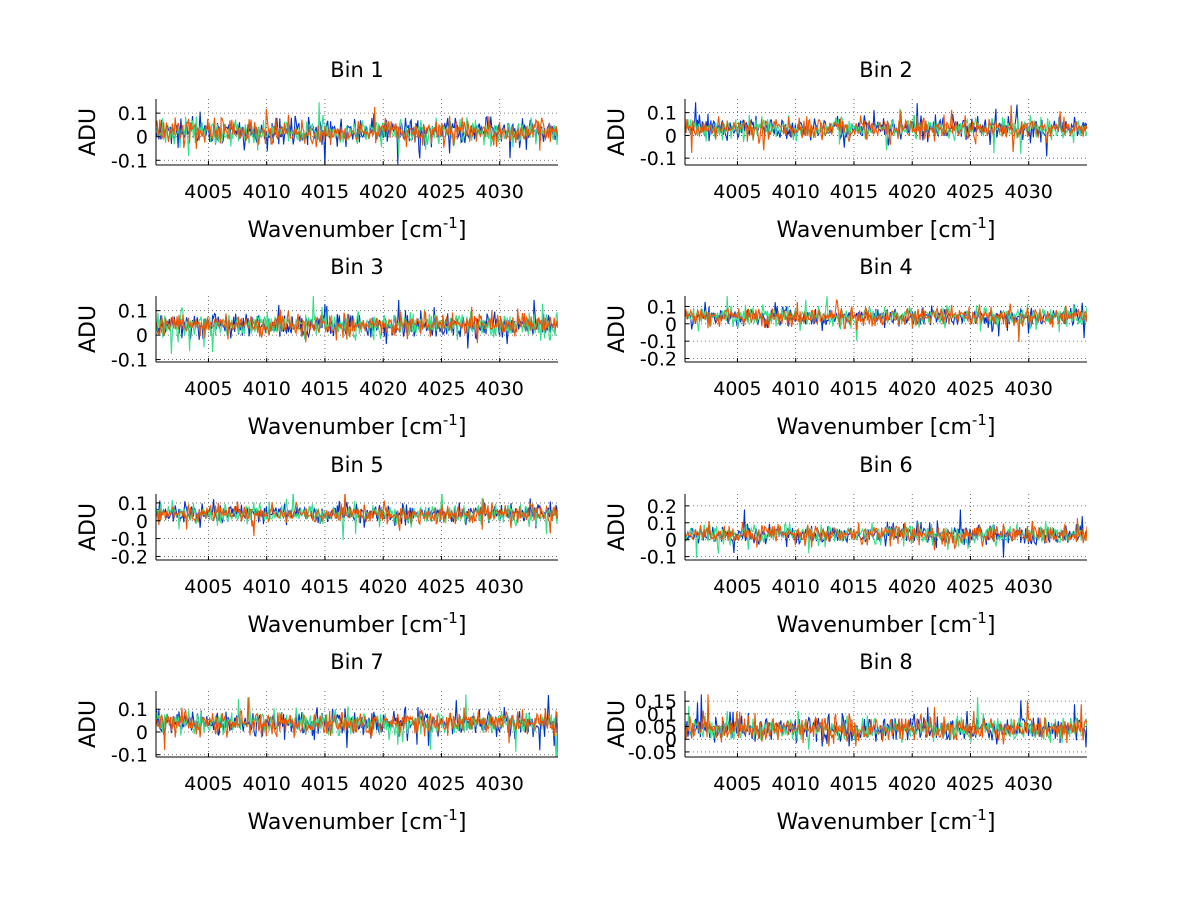 The width and height of the screenshot is (1200, 901). What do you see at coordinates (357, 267) in the screenshot?
I see `subplot-title: Bin 3` at bounding box center [357, 267].